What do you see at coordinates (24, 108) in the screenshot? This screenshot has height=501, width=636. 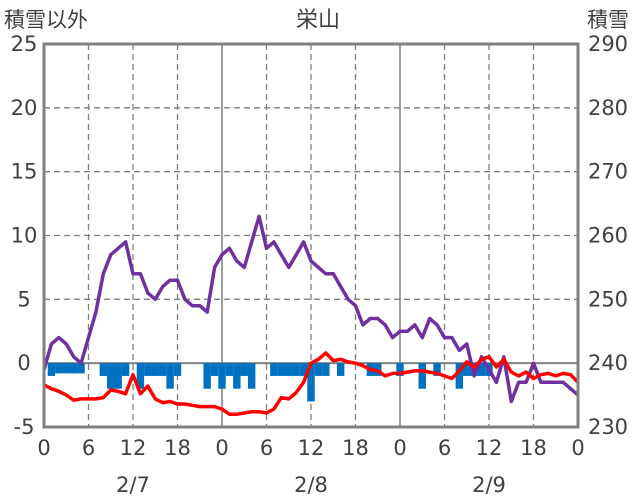 I see `y-tick-label-left: 20` at bounding box center [24, 108].